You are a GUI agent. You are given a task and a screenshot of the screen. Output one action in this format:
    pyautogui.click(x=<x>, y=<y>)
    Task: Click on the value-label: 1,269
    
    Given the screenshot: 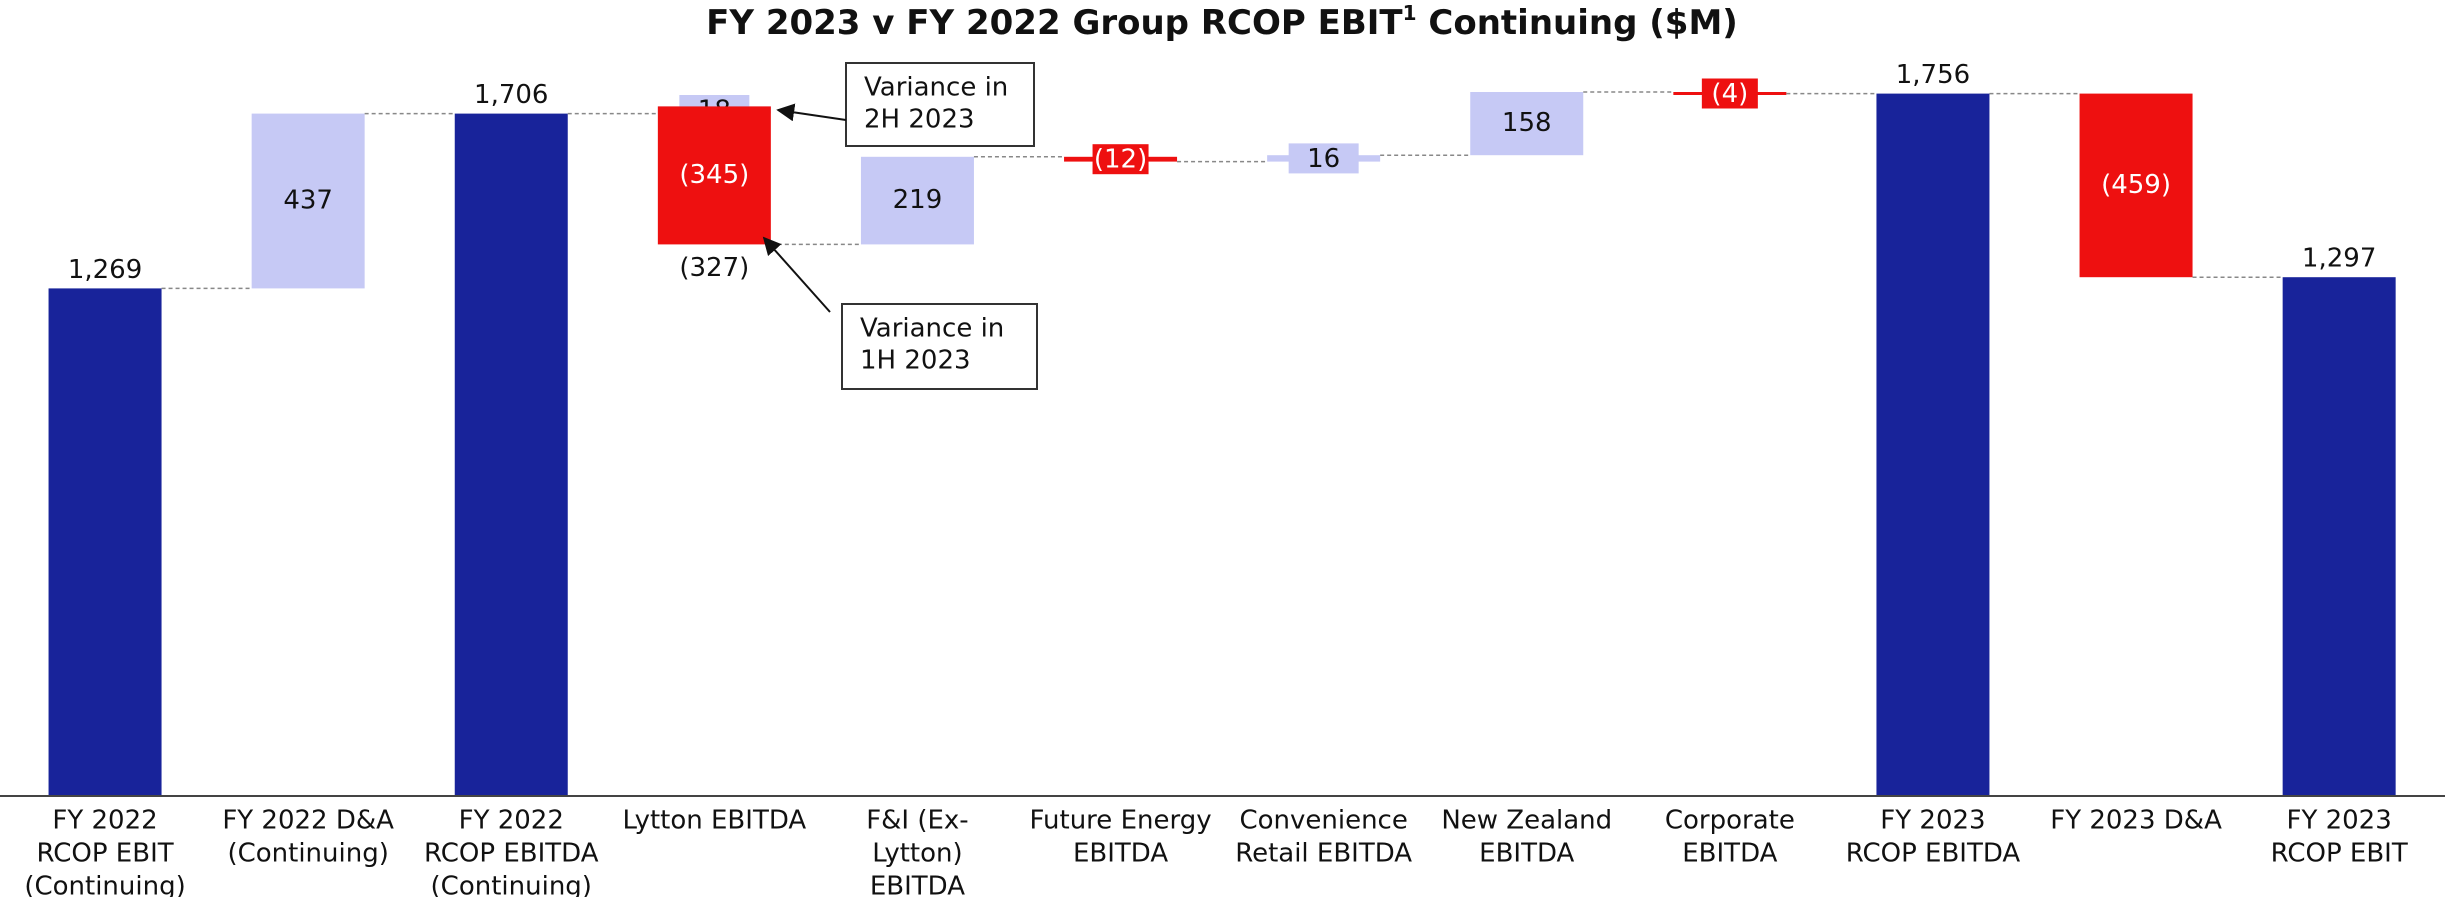 What is the action you would take?
    pyautogui.click(x=105, y=270)
    